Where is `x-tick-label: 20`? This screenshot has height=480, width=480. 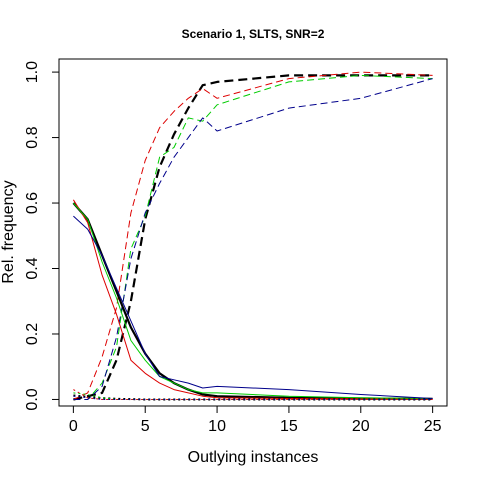 x-tick-label: 20 is located at coordinates (361, 426).